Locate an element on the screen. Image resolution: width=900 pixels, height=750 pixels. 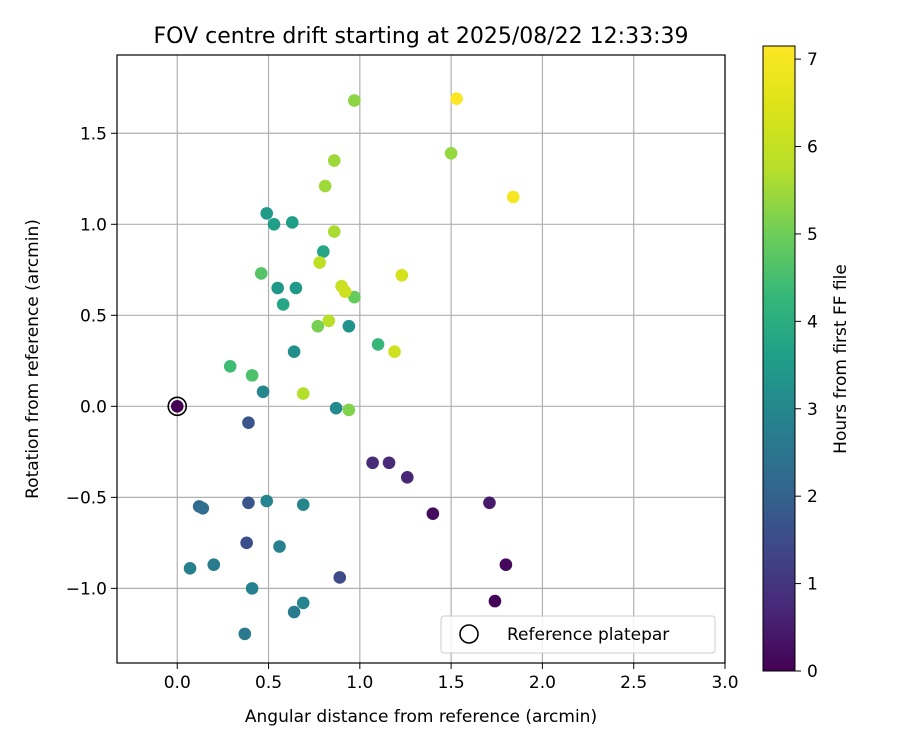
x-tick-label: 3.0 is located at coordinates (724, 683).